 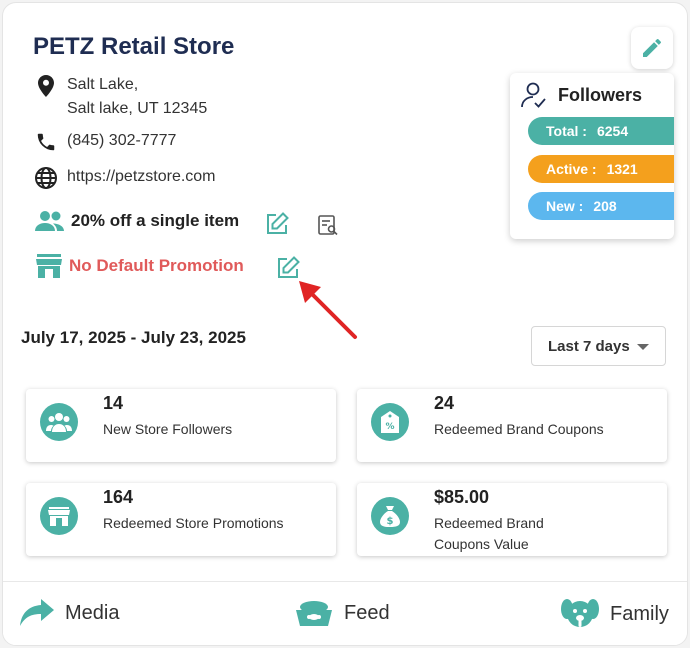 What do you see at coordinates (639, 613) in the screenshot?
I see `nav-family-label: Family` at bounding box center [639, 613].